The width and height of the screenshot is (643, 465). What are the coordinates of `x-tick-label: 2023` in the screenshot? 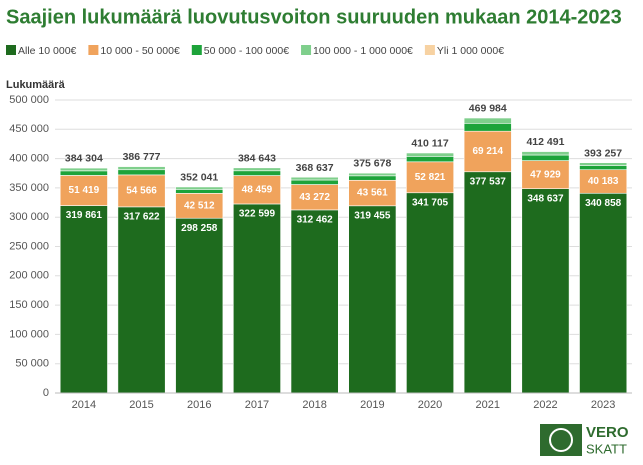 It's located at (603, 405).